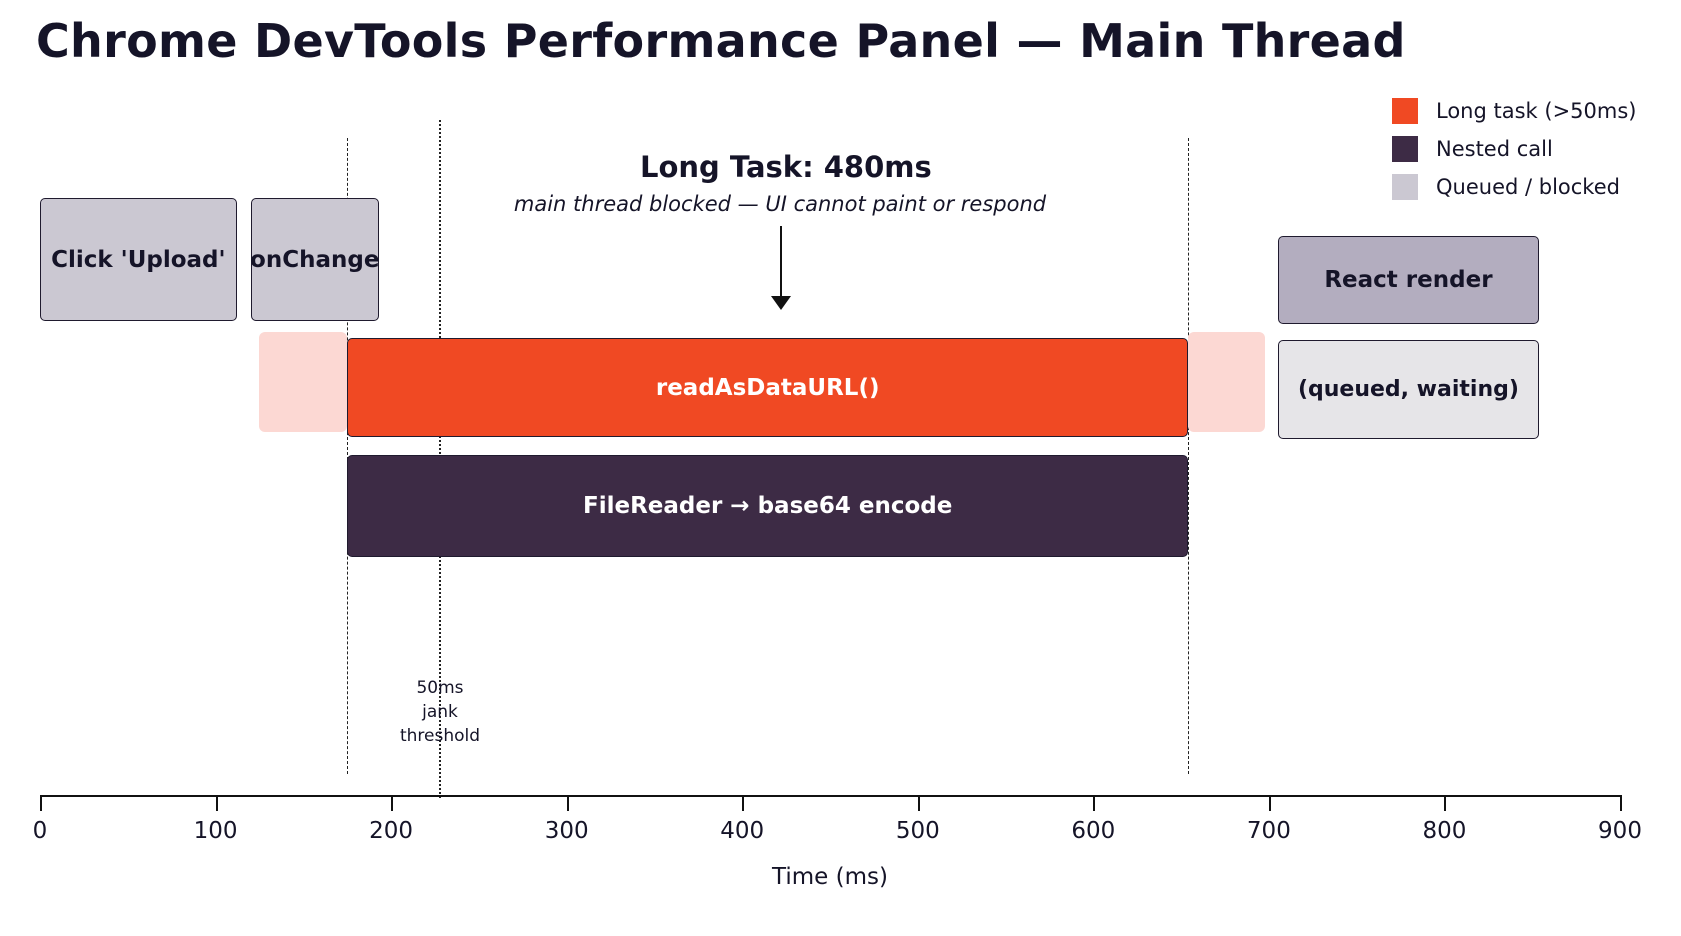 The height and width of the screenshot is (936, 1681). What do you see at coordinates (1620, 831) in the screenshot?
I see `x-axis-tick-label: 900` at bounding box center [1620, 831].